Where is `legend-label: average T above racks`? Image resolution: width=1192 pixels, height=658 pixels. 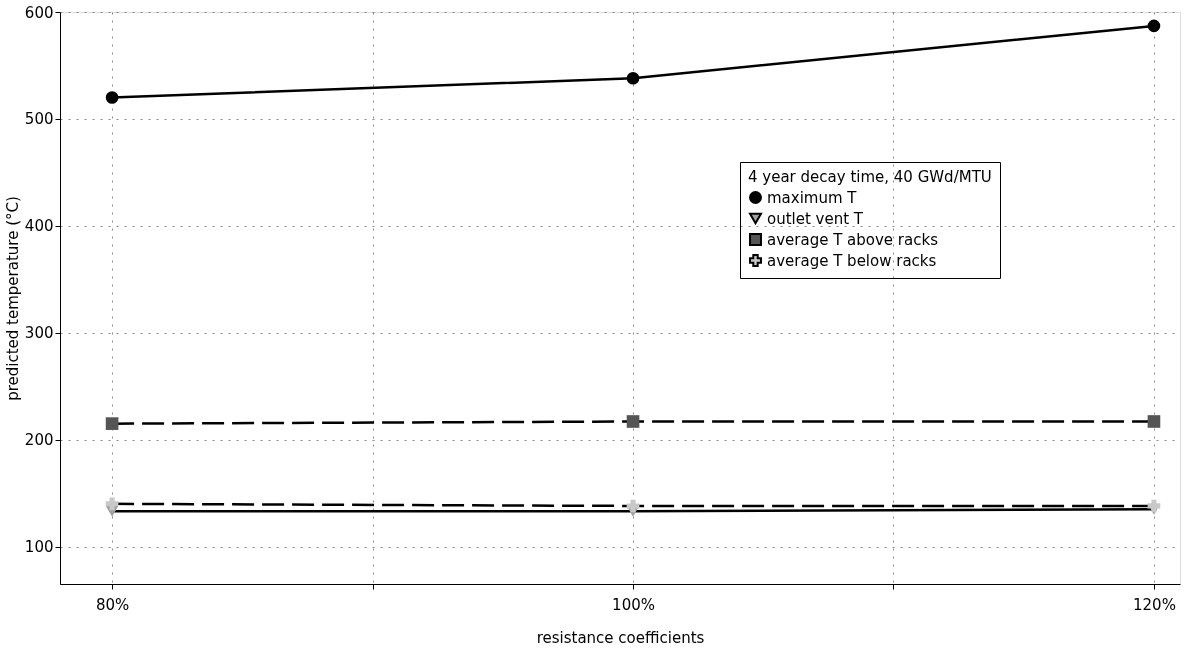 legend-label: average T above racks is located at coordinates (853, 239).